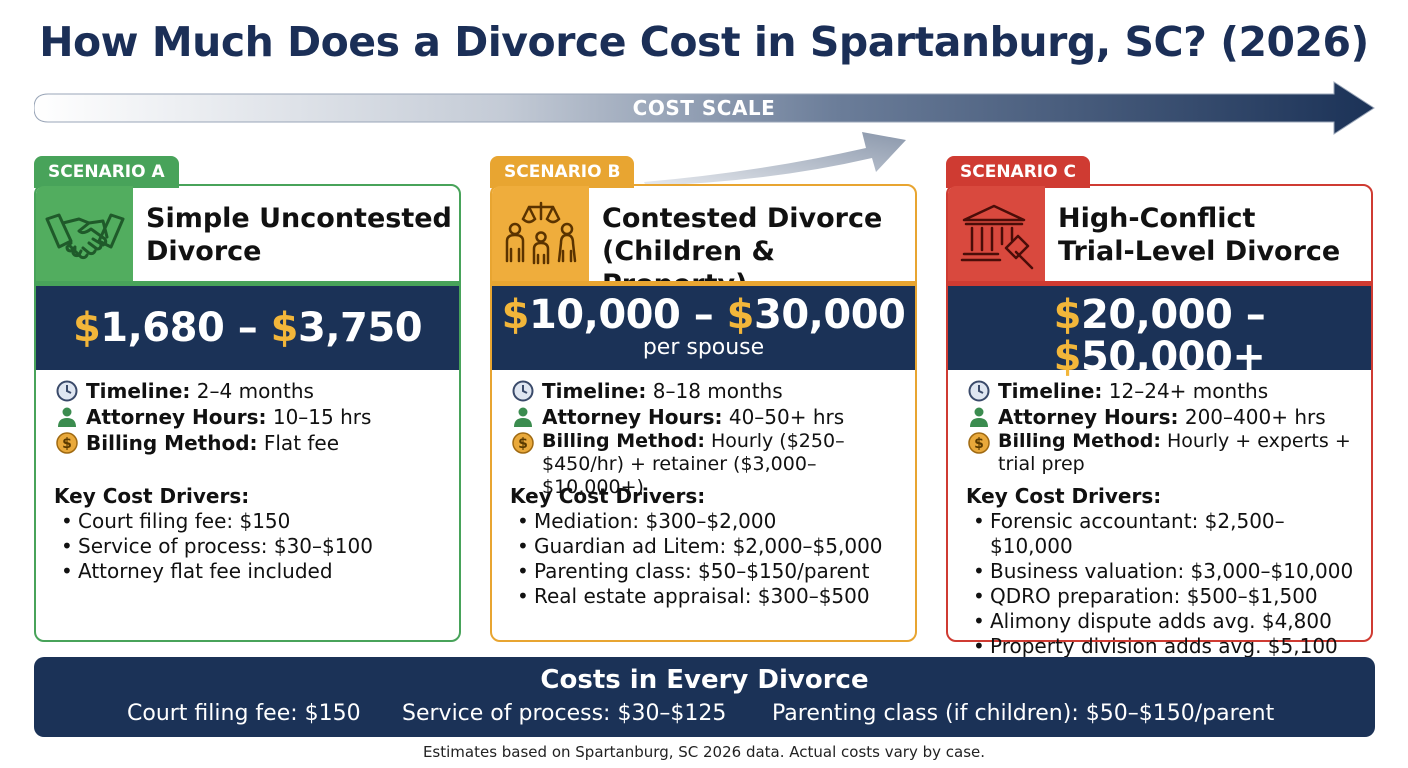  I want to click on scenario-a-title: Simple Uncontested Divorce, so click(301, 235).